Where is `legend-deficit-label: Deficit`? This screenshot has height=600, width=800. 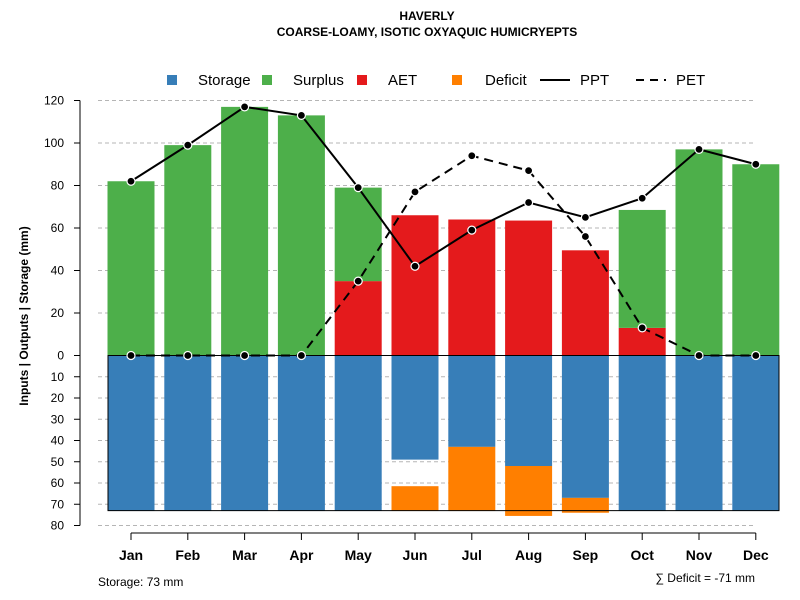
legend-deficit-label: Deficit is located at coordinates (506, 80).